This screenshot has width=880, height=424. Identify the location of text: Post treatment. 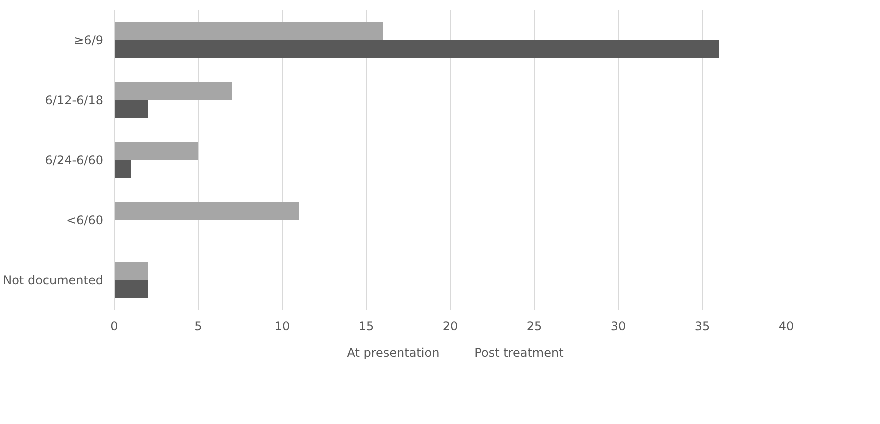
(519, 353).